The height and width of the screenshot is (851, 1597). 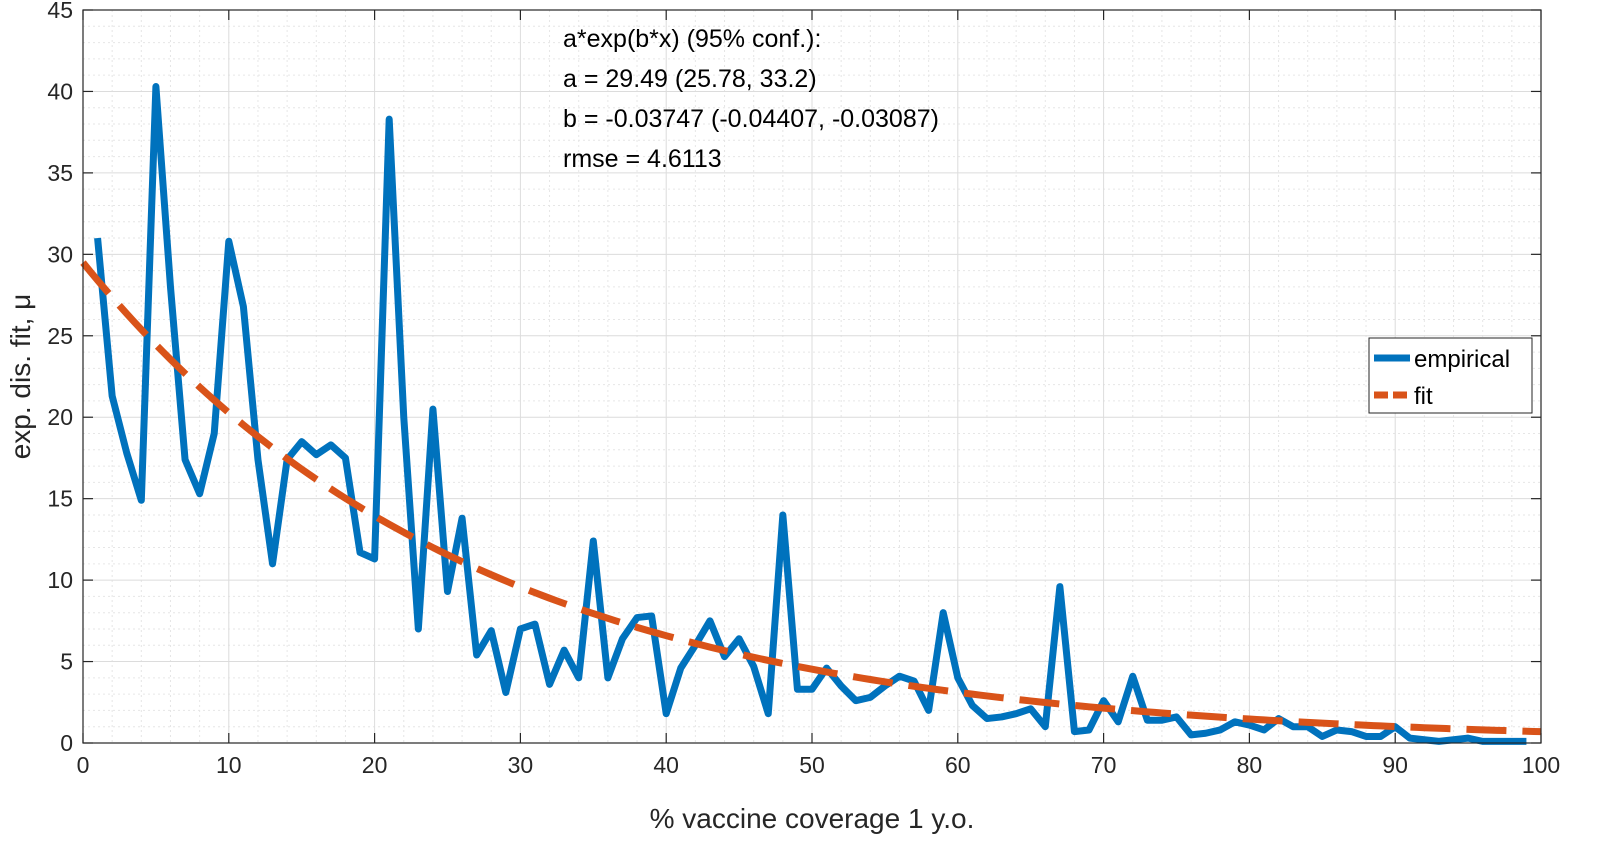 I want to click on x-axis-label: % vaccine coverage 1 y.o., so click(x=812, y=818).